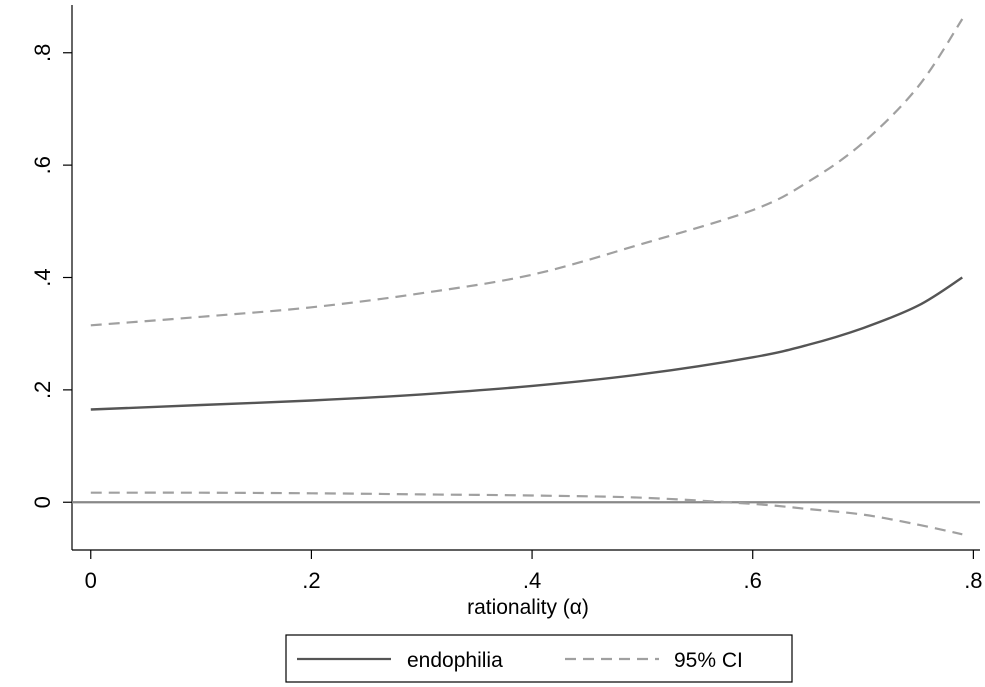 The width and height of the screenshot is (985, 687). I want to click on x-tick-label: 0, so click(91, 580).